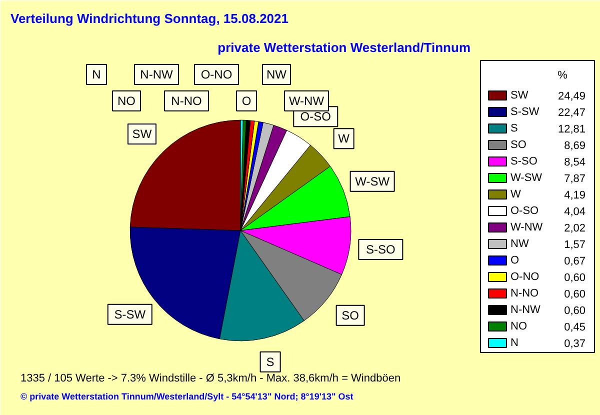 This screenshot has height=415, width=600. What do you see at coordinates (187, 397) in the screenshot?
I see `text: © private Wetterstation Tinnum/Westerland/Sylt - 54°54'13" Nord; 8°19'13" Ost` at bounding box center [187, 397].